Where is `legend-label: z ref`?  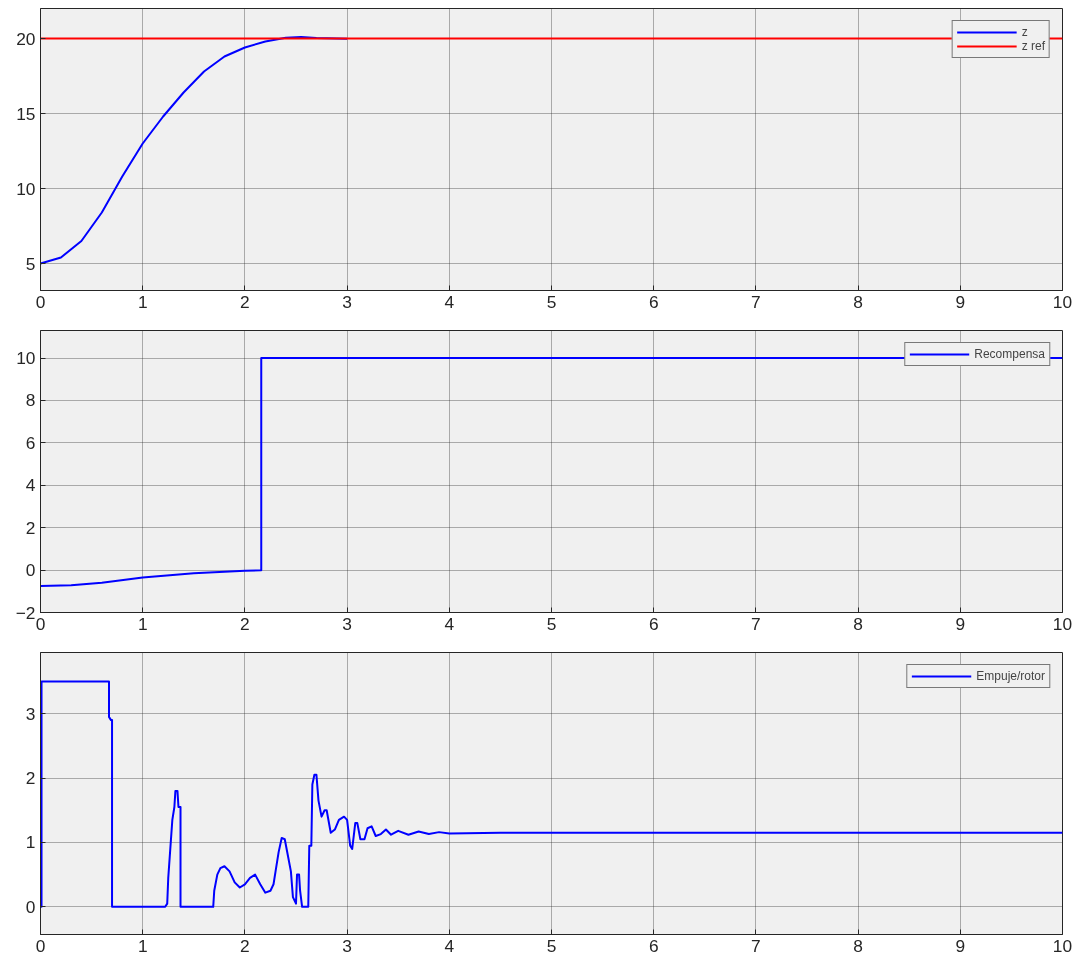 legend-label: z ref is located at coordinates (1033, 46).